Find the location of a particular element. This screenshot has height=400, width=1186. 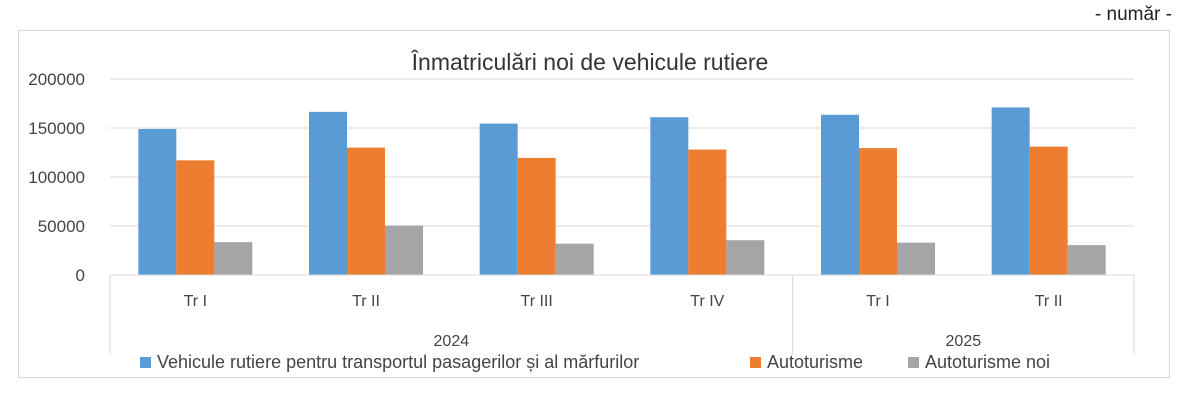

category-label: Tr IV is located at coordinates (707, 301).